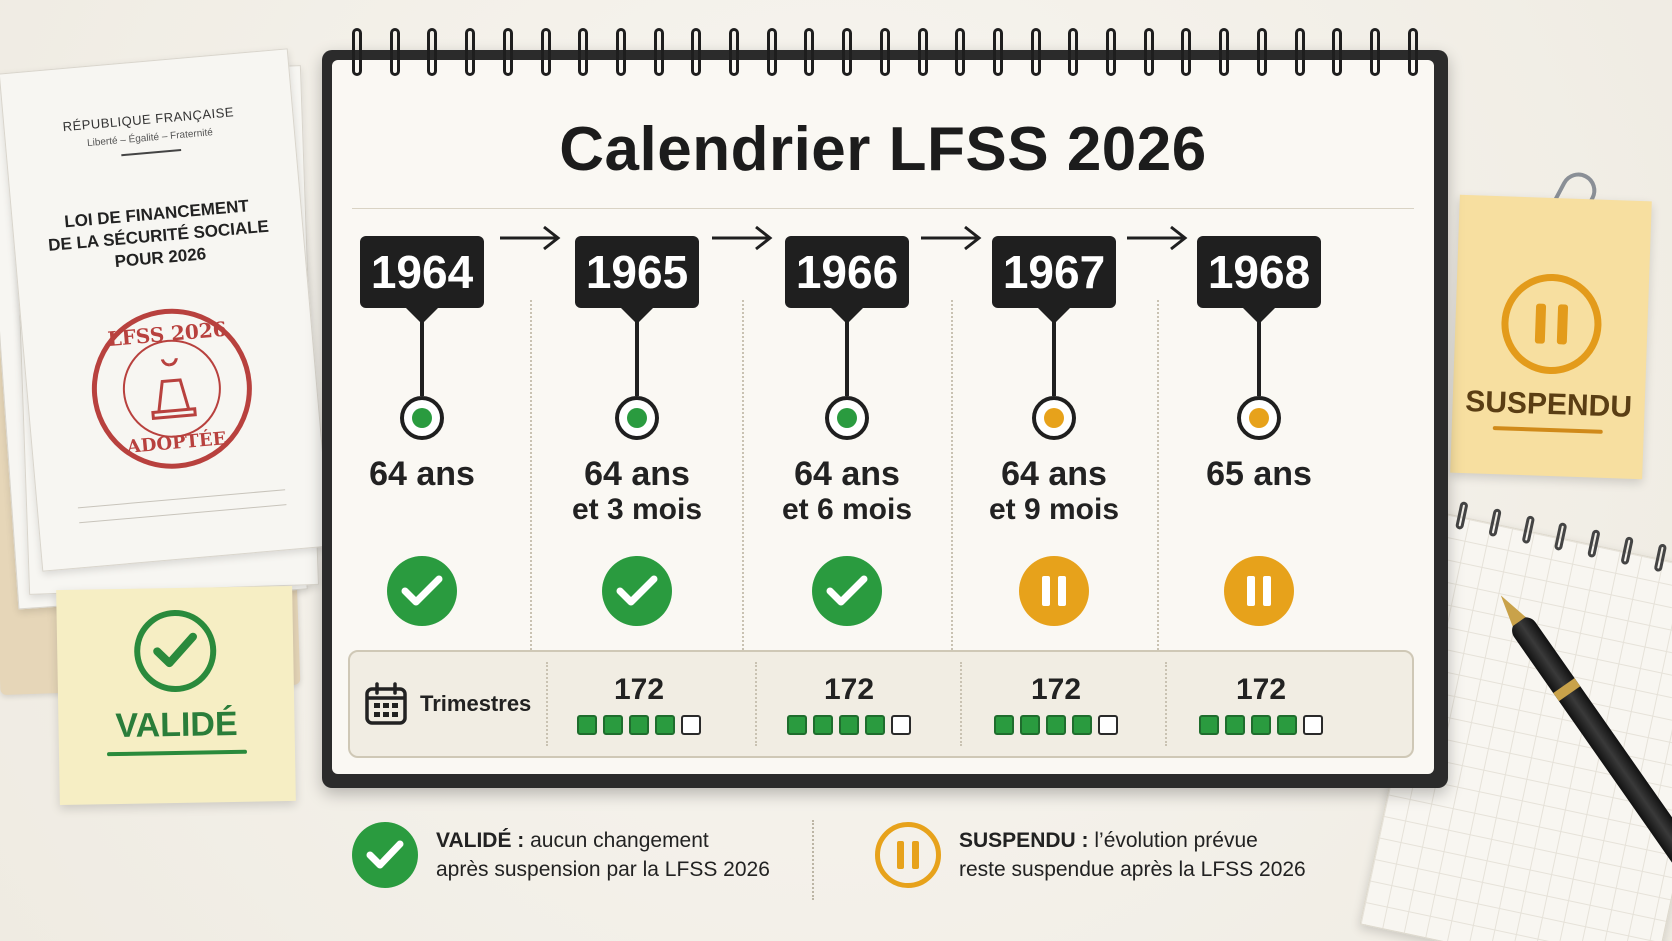 The height and width of the screenshot is (941, 1672). Describe the element at coordinates (182, 506) in the screenshot. I see `document-lines` at that location.